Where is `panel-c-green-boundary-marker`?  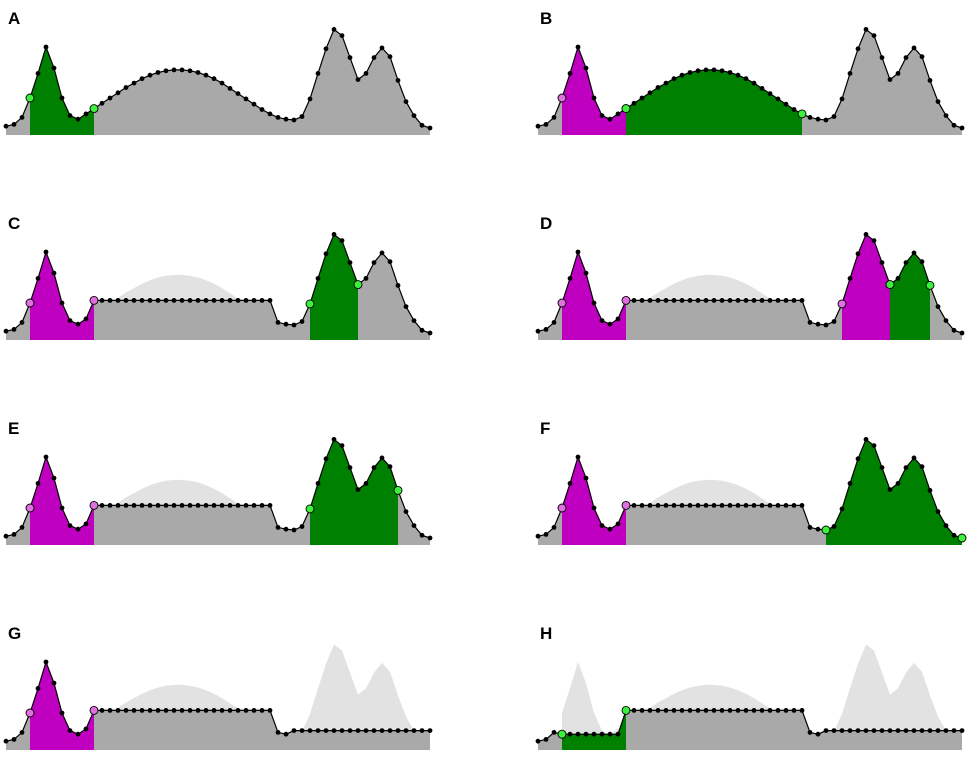 panel-c-green-boundary-marker is located at coordinates (358, 285).